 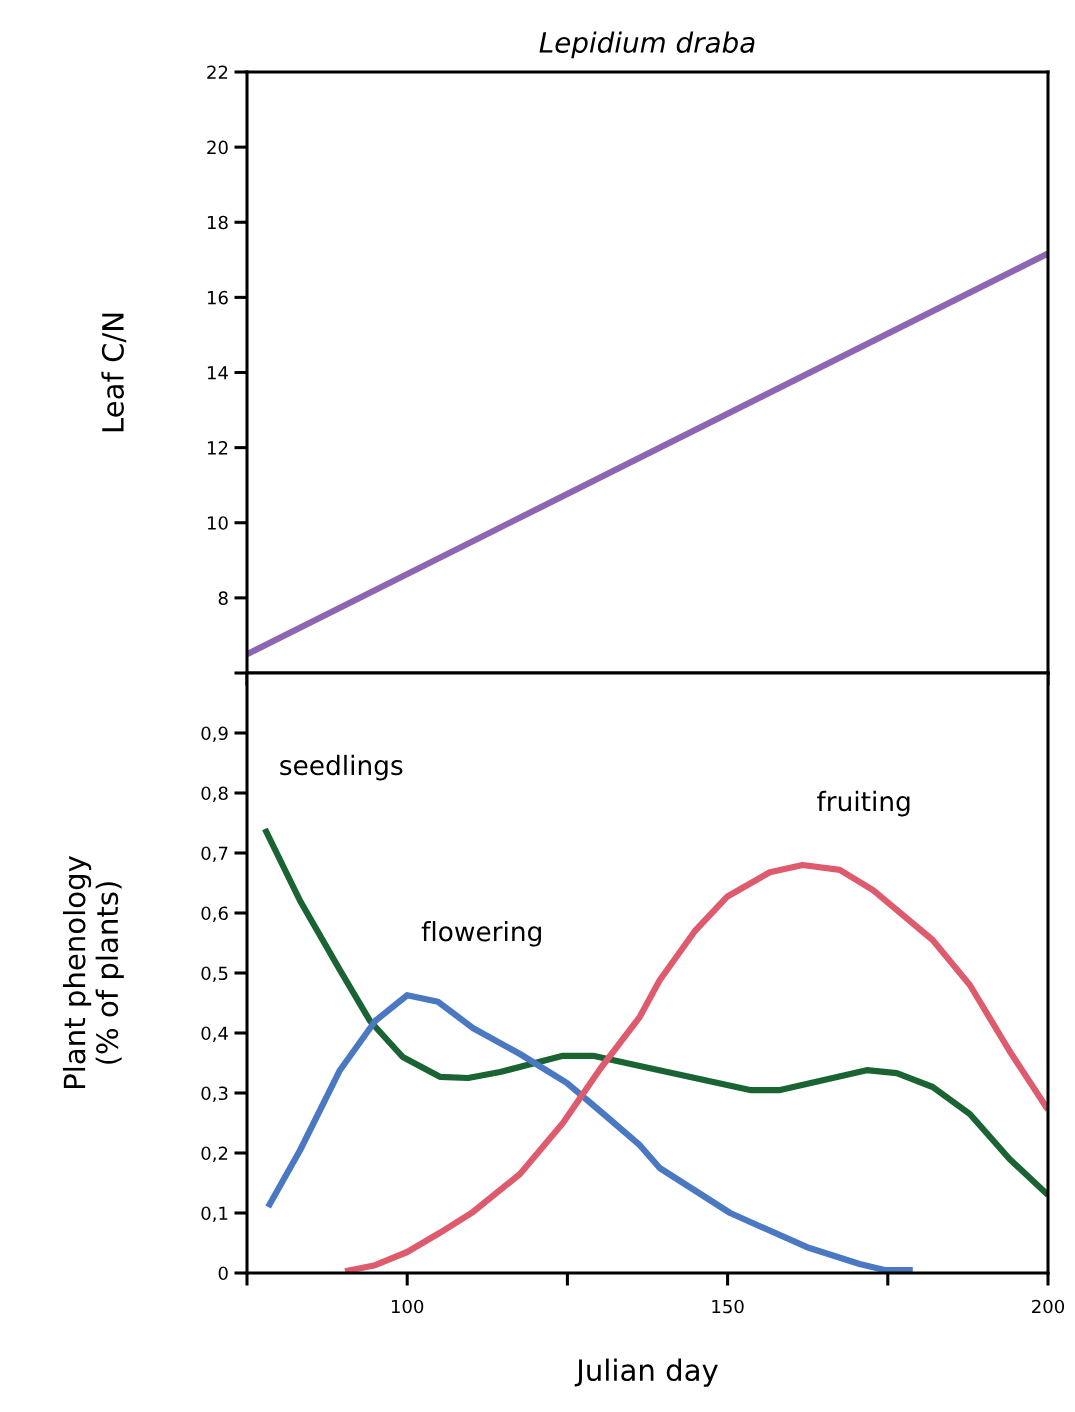 I want to click on chart-title: Lepidium draba, so click(x=647, y=45).